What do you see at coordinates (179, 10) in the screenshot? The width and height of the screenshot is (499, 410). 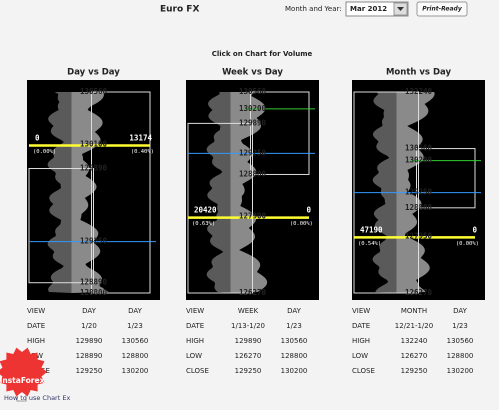 I see `page-title: Euro FX` at bounding box center [179, 10].